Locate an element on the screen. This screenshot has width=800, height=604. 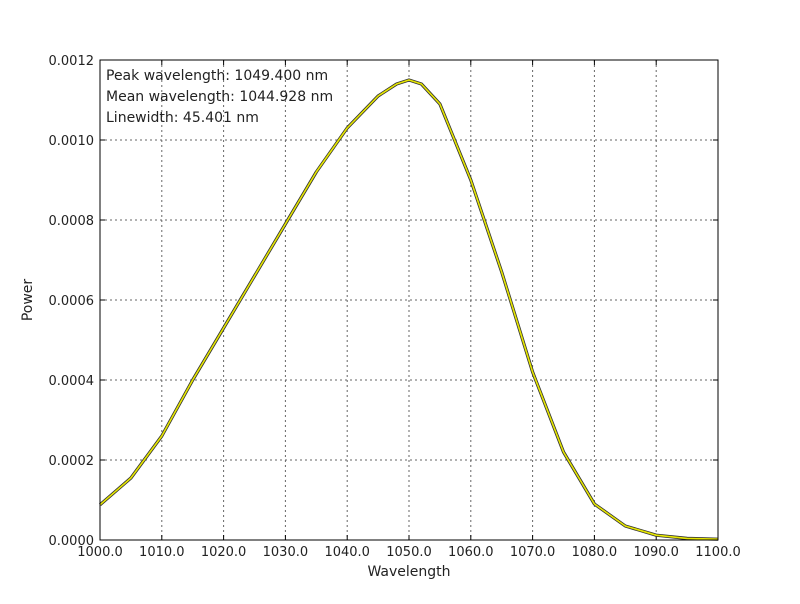
x-tick-label: 1050.0 is located at coordinates (409, 552).